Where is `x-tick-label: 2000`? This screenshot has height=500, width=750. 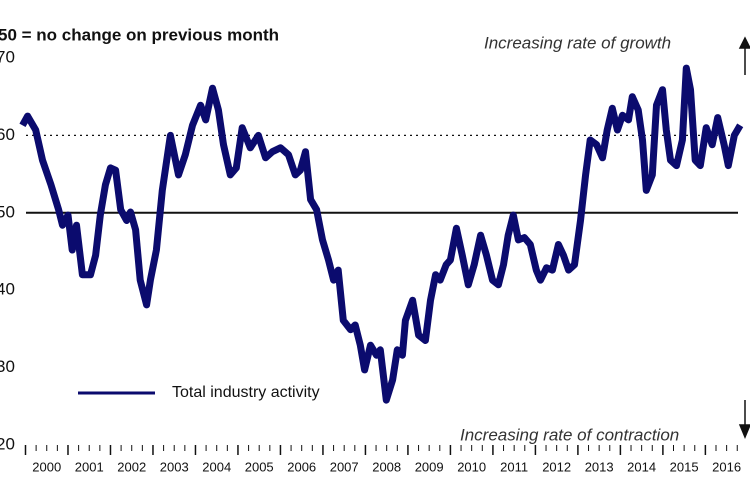 x-tick-label: 2000 is located at coordinates (46, 466).